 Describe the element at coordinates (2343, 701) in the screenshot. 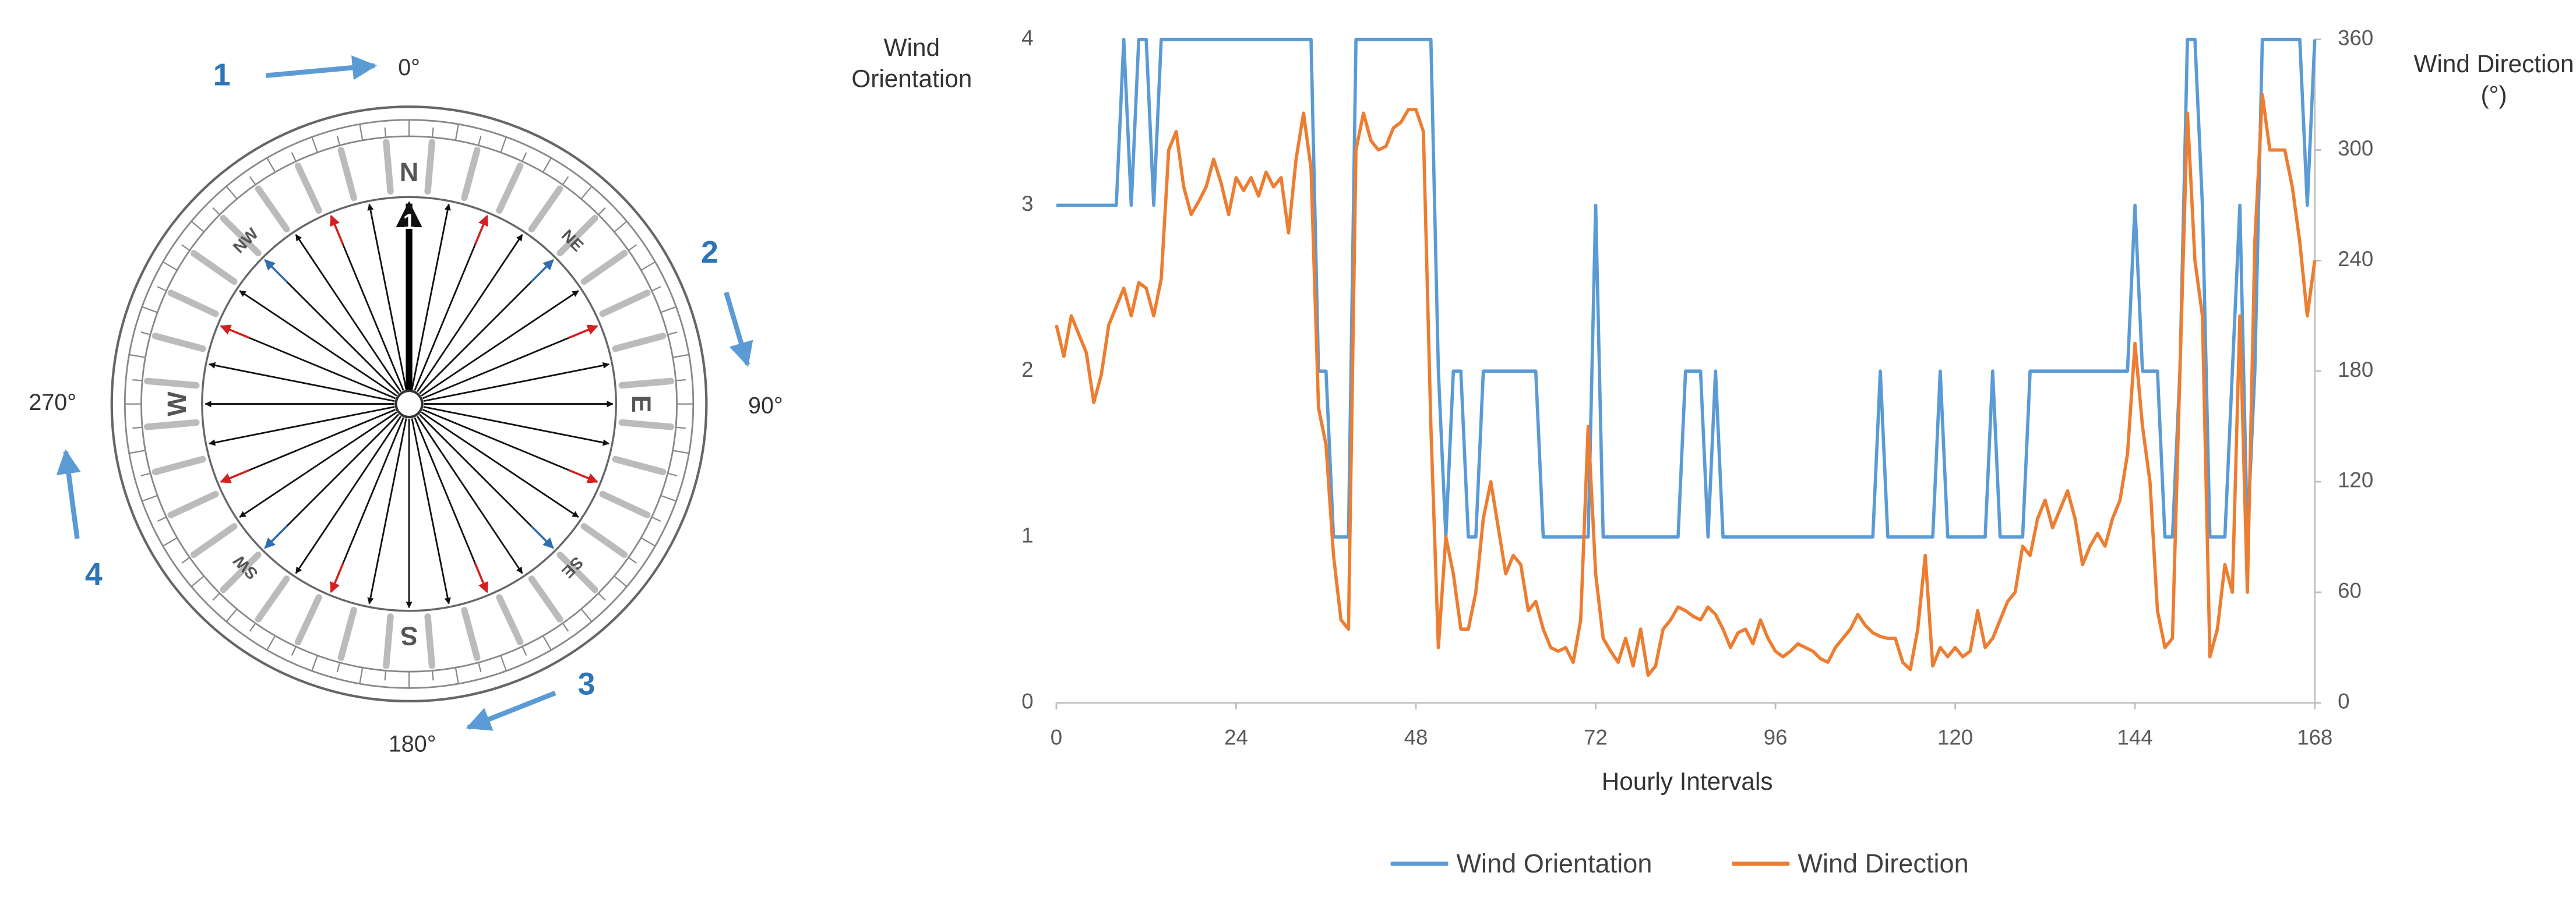

I see `y2-tick-label: 0` at that location.